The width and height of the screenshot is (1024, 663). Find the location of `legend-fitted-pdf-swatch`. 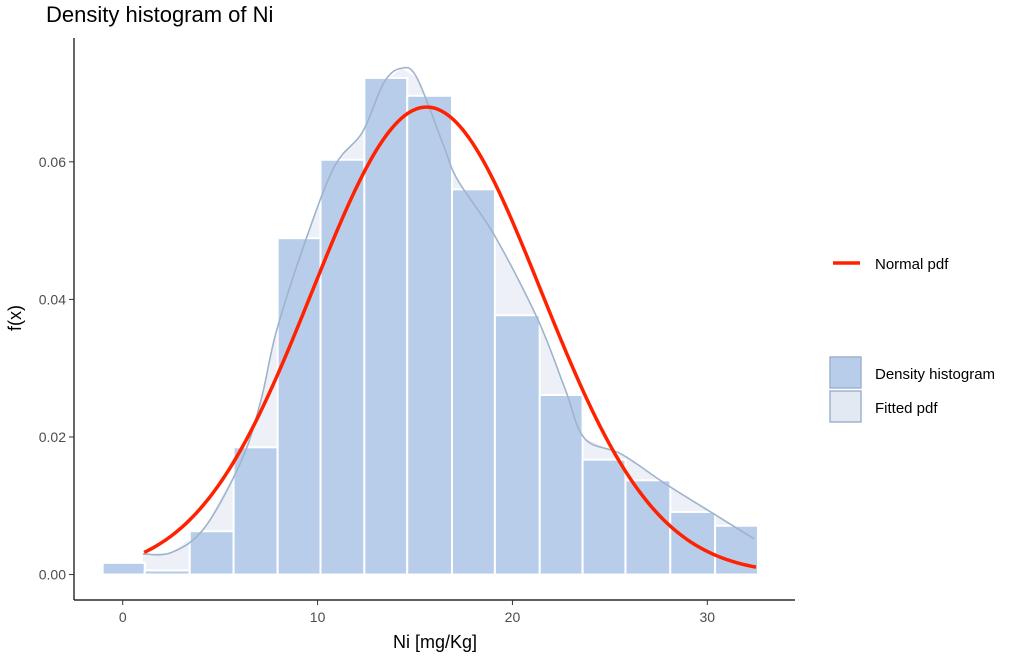

legend-fitted-pdf-swatch is located at coordinates (845, 406).